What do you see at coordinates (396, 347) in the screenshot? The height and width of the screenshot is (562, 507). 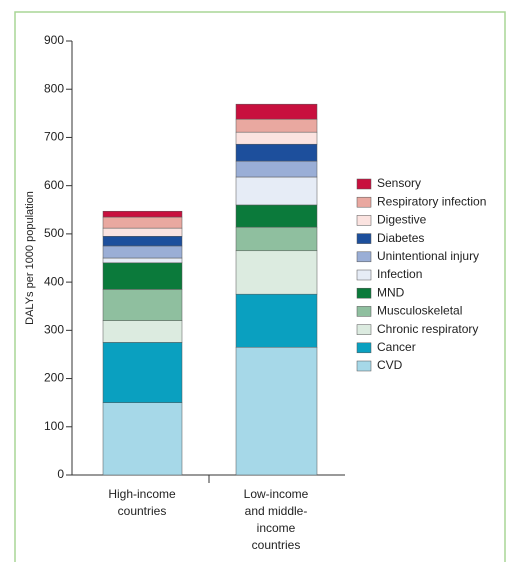 I see `legend-label: Cancer` at bounding box center [396, 347].